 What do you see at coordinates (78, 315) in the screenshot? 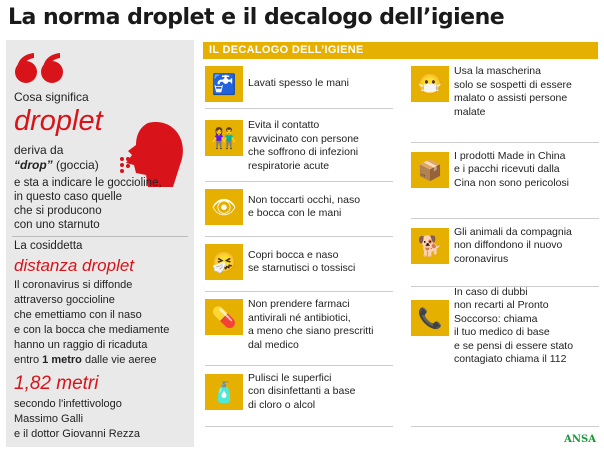
I see `body-line: che emettiamo con il naso` at bounding box center [78, 315].